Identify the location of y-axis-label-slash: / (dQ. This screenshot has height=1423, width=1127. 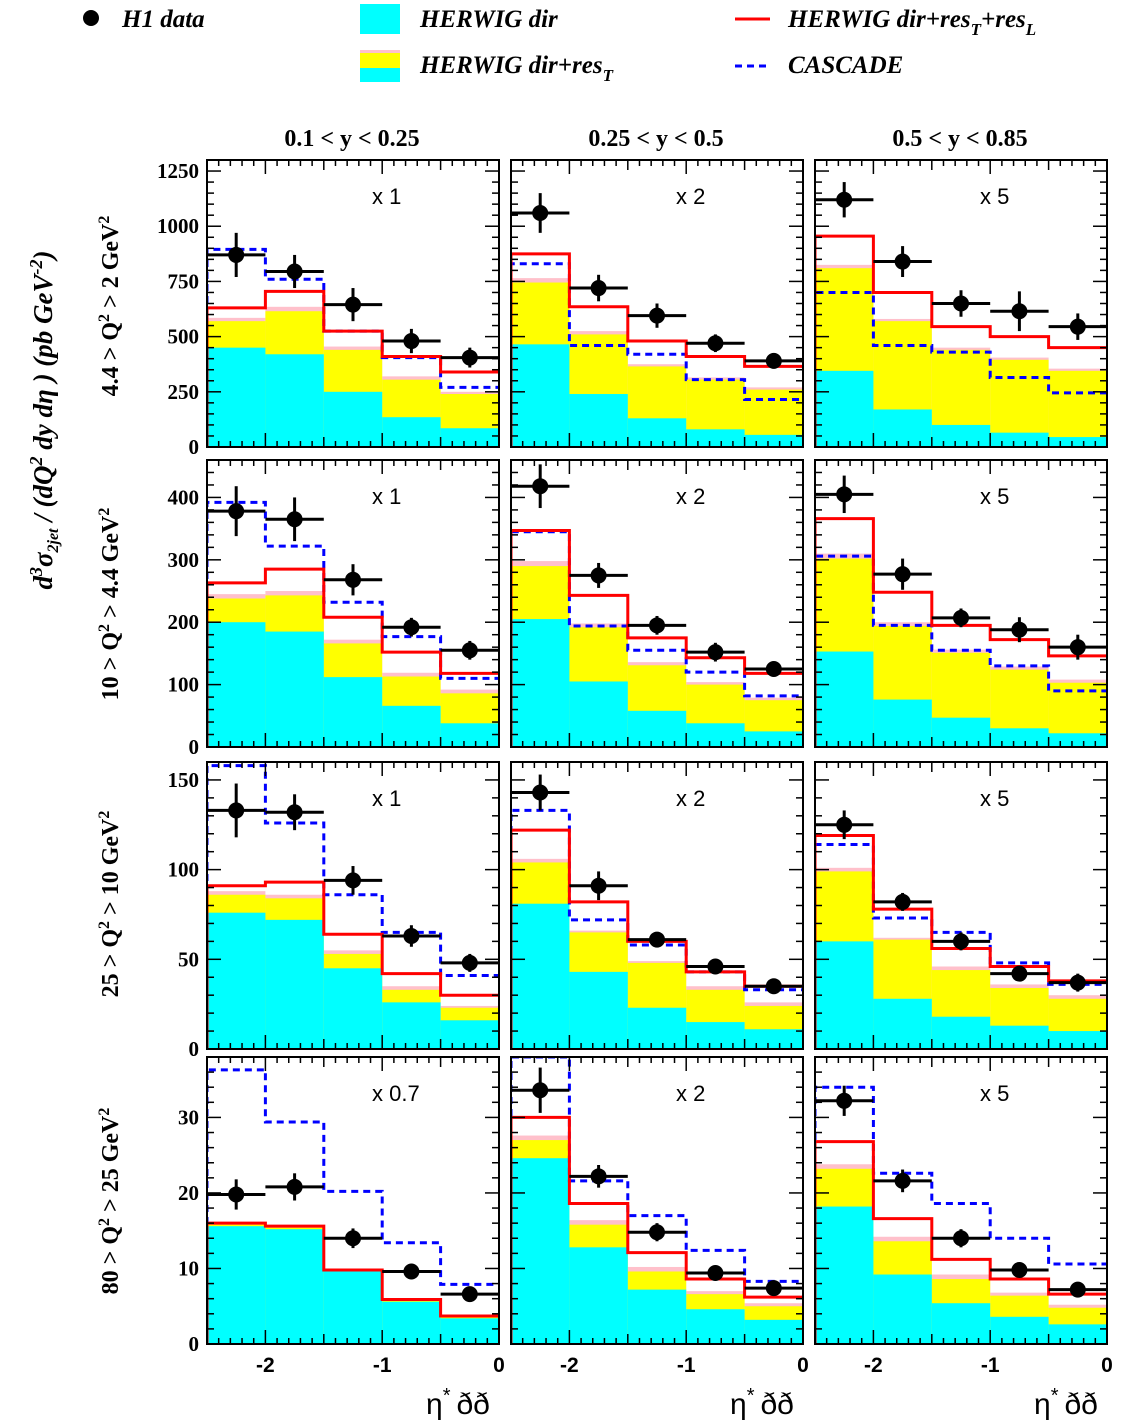
(43, 496).